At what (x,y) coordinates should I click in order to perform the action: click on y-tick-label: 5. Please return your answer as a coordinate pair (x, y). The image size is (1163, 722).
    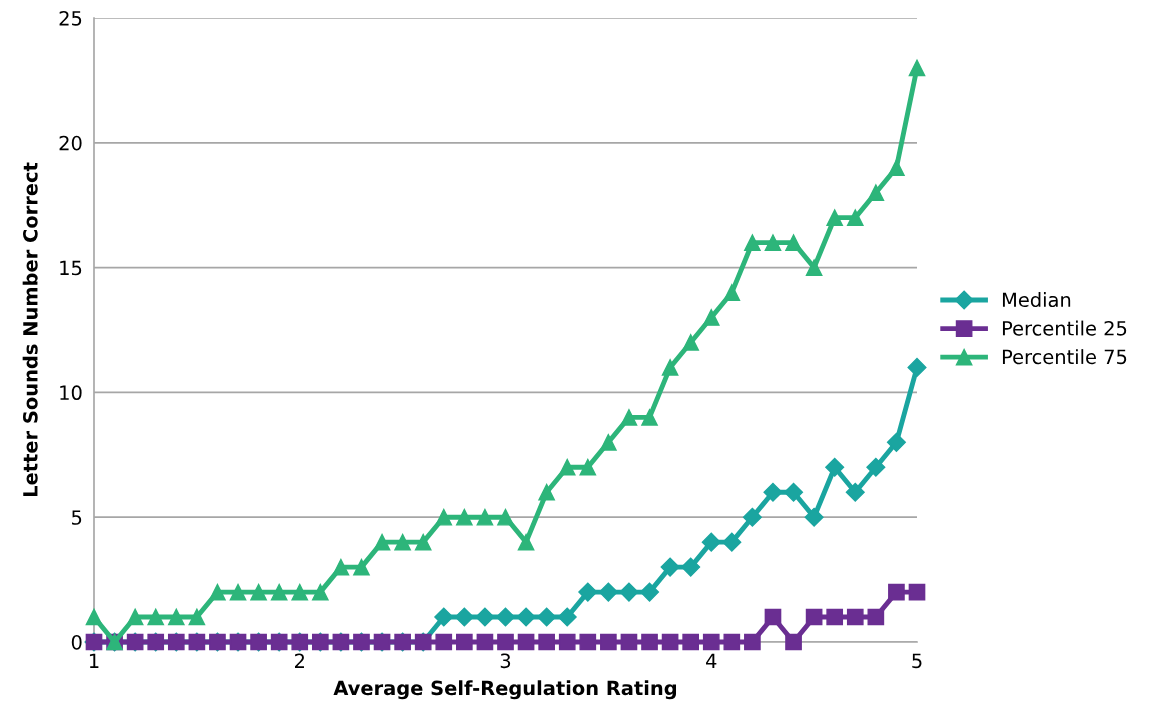
    Looking at the image, I should click on (77, 517).